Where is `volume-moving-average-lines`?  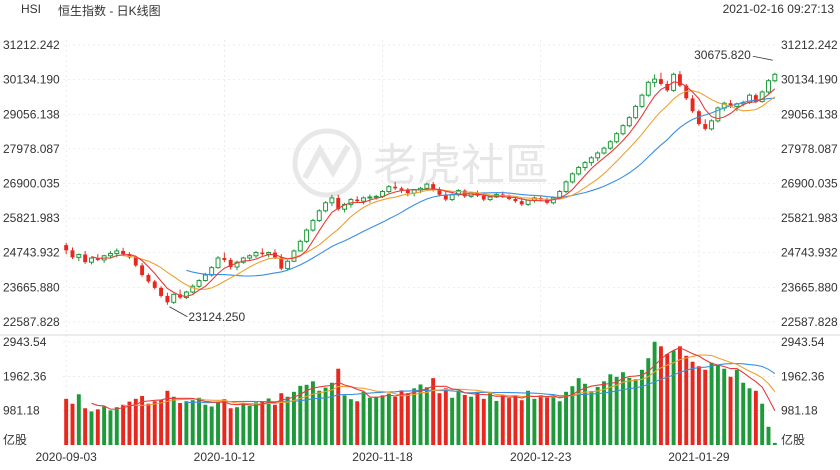
volume-moving-average-lines is located at coordinates (433, 379).